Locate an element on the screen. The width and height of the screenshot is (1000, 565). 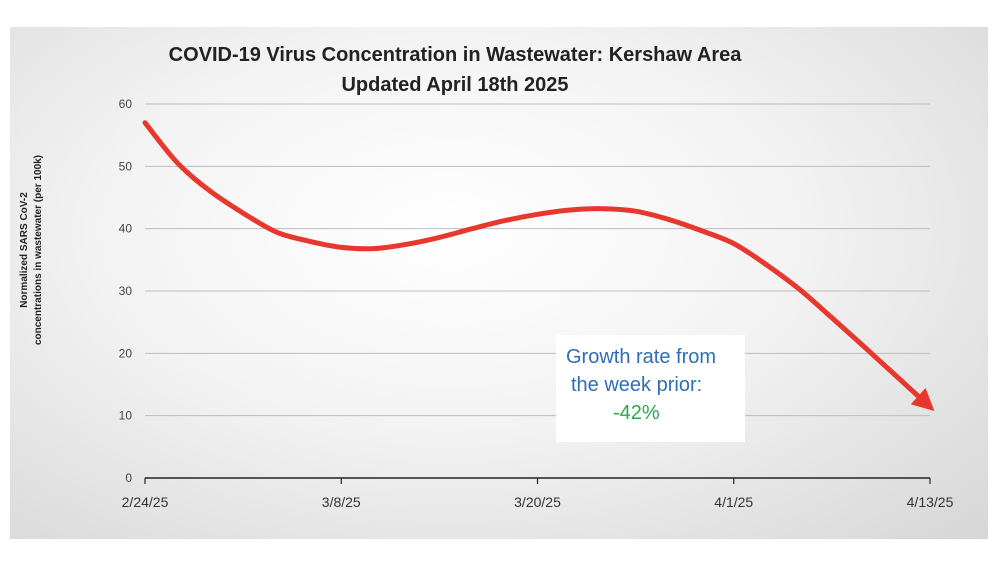
y-tick-label-30: 30 is located at coordinates (126, 291).